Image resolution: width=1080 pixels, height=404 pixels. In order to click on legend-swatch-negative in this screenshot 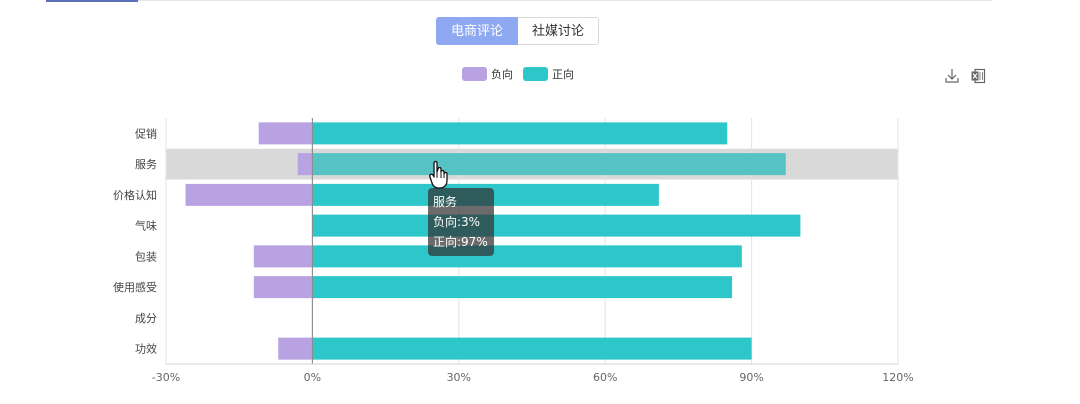, I will do `click(474, 74)`.